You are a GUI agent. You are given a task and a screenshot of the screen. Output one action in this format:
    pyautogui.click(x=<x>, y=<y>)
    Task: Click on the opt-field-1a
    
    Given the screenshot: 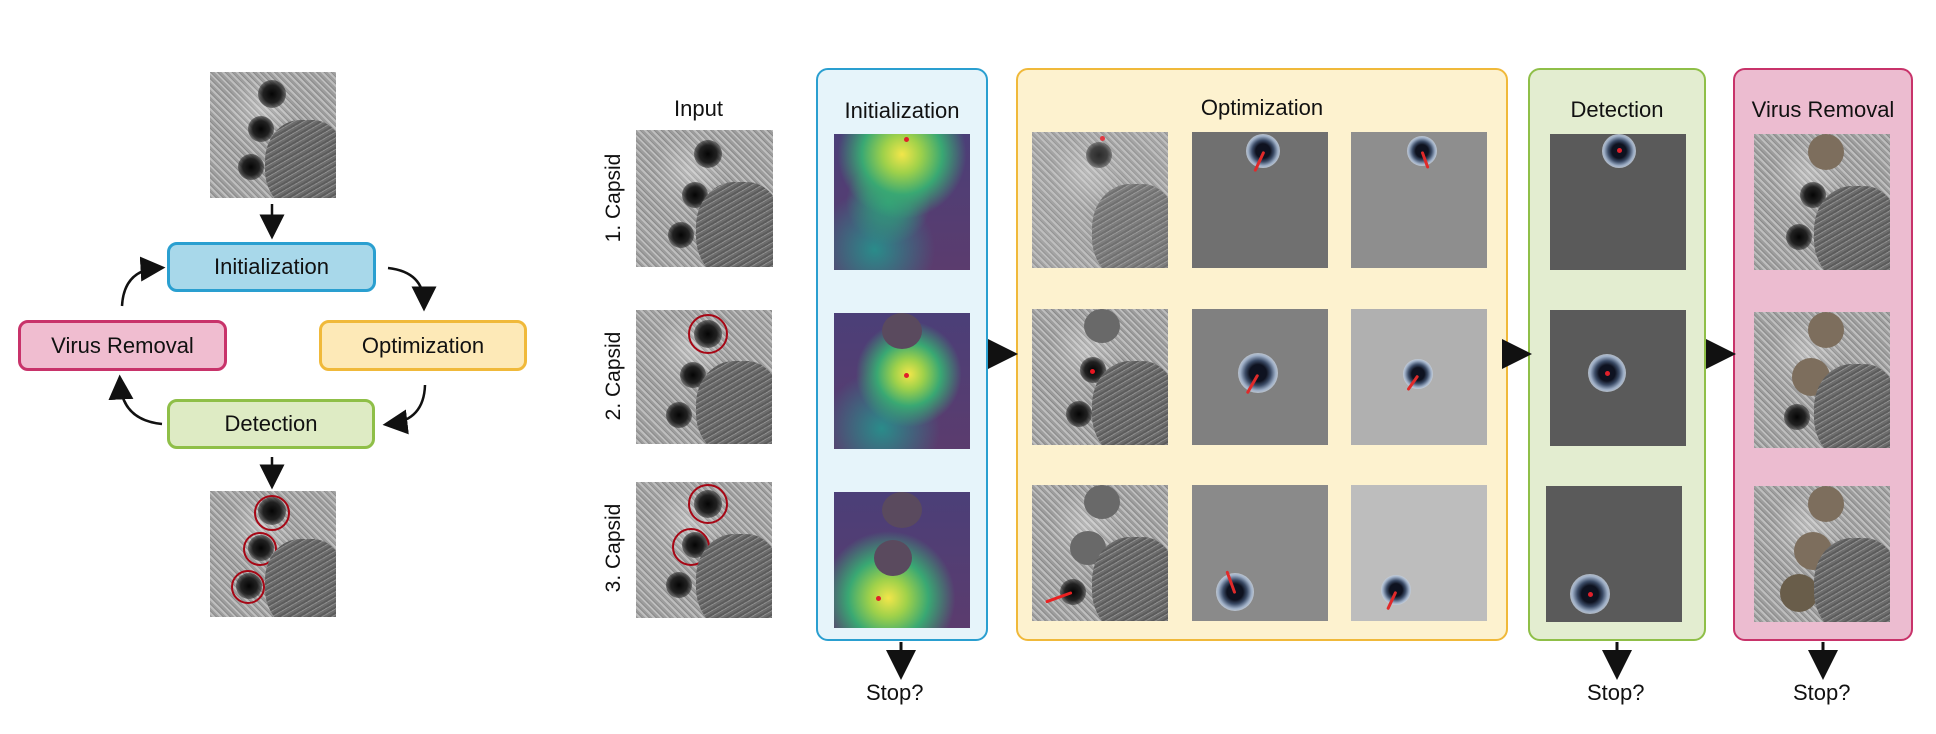 What is the action you would take?
    pyautogui.click(x=1260, y=200)
    